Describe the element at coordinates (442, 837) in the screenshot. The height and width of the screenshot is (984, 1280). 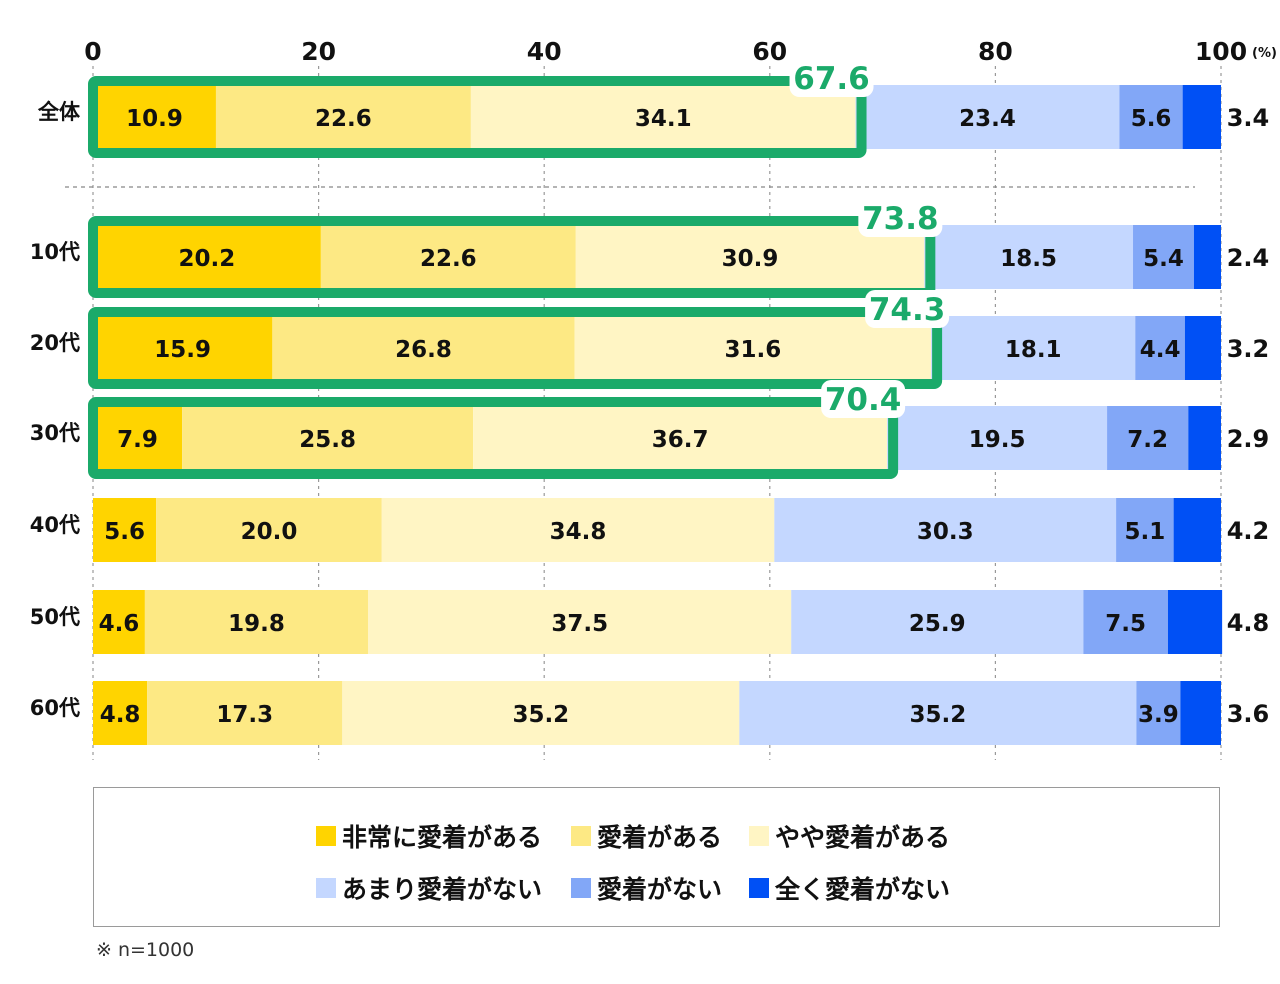
I see `legend-label: 非常に愛着がある` at that location.